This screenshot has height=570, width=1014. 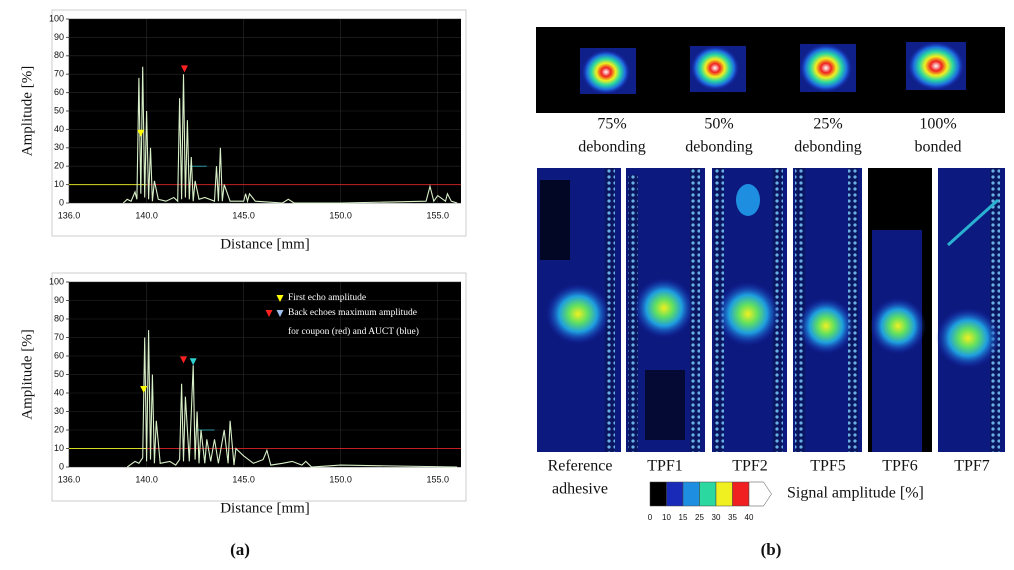 I want to click on specimen-label: TPF5, so click(x=828, y=466).